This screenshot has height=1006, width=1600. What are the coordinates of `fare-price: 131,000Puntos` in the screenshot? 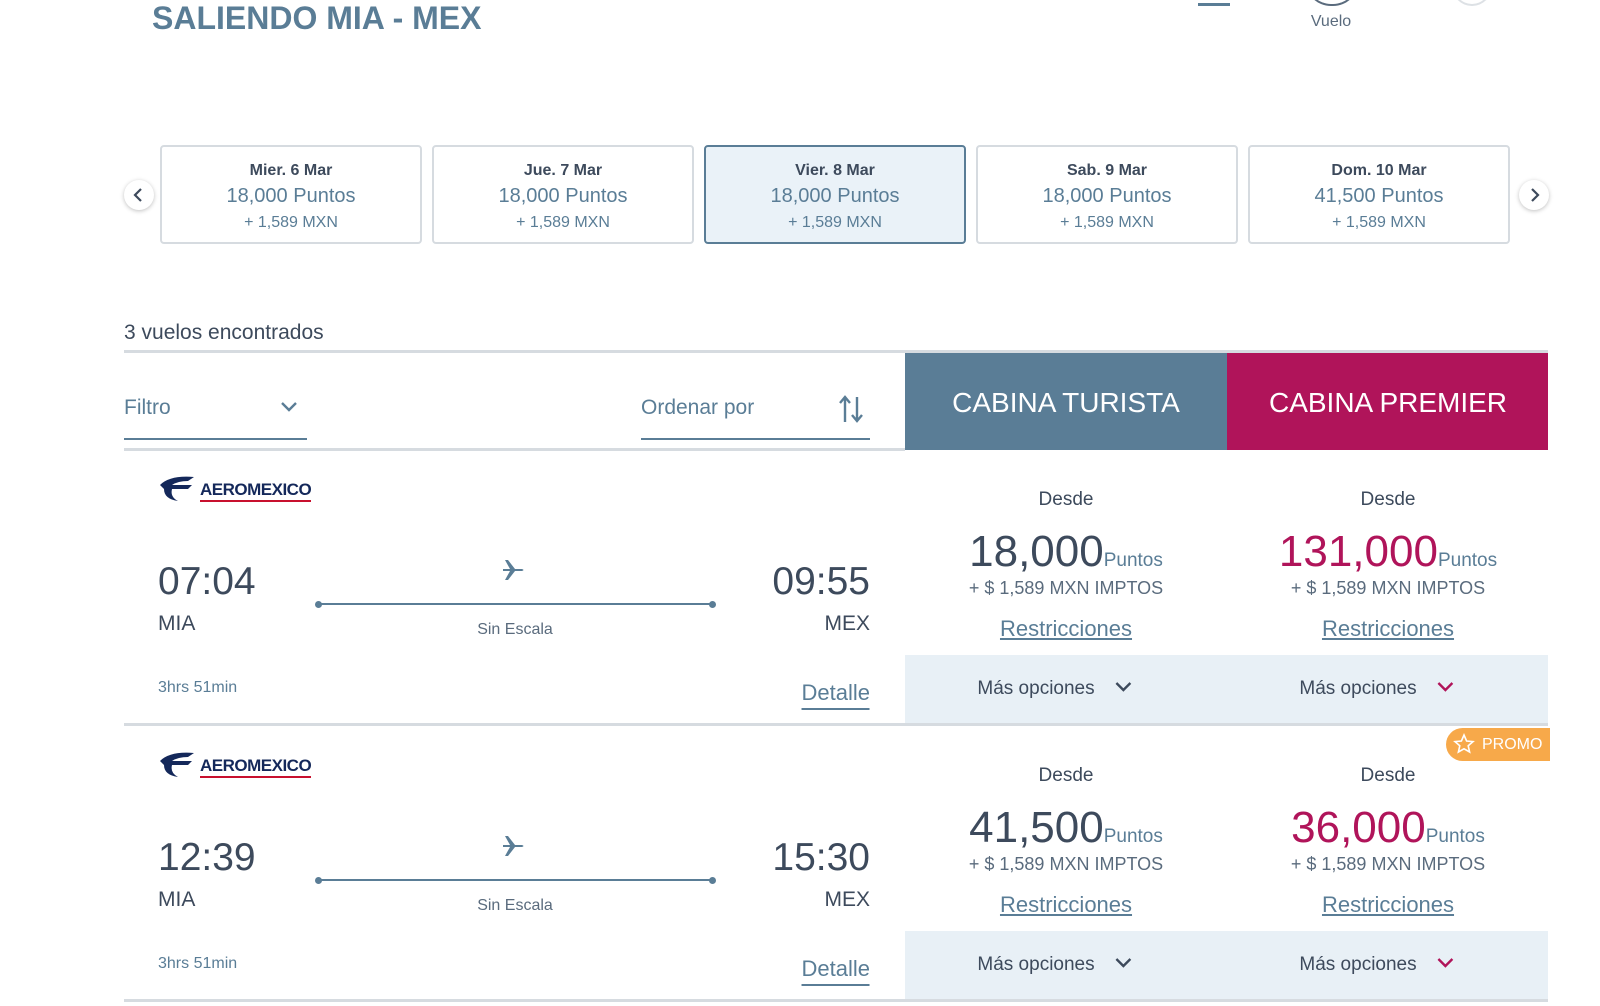 It's located at (1388, 552).